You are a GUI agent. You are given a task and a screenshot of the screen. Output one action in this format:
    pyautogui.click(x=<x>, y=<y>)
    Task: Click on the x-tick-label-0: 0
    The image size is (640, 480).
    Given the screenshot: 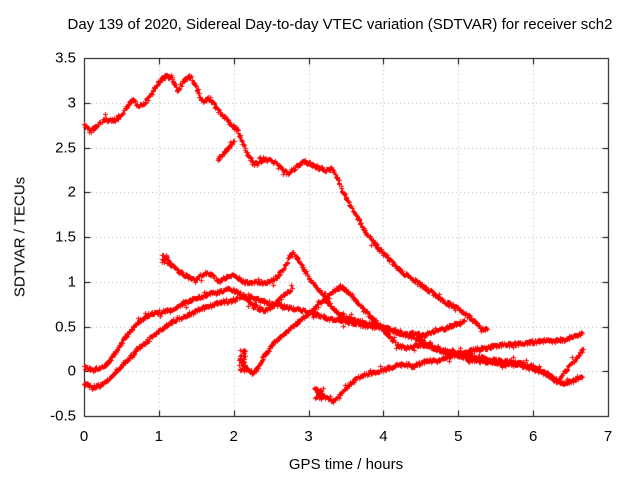 What is the action you would take?
    pyautogui.click(x=84, y=436)
    